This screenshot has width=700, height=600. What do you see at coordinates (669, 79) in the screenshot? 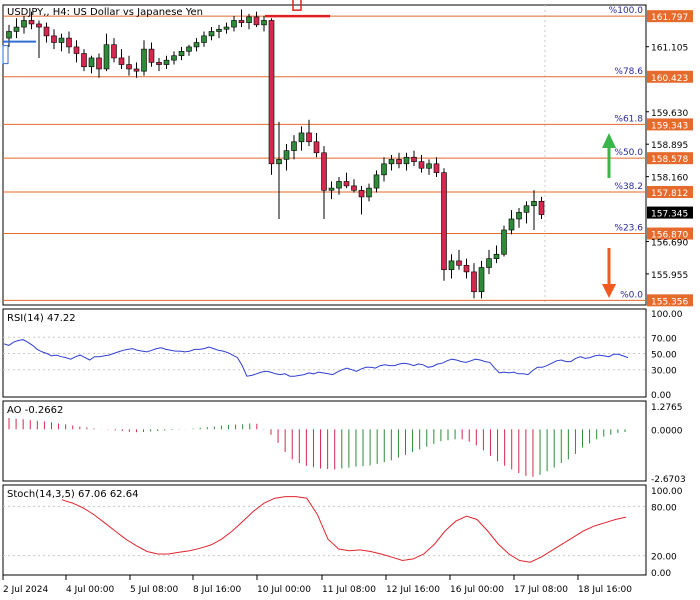
I see `fib-price-text: 160.423` at bounding box center [669, 79].